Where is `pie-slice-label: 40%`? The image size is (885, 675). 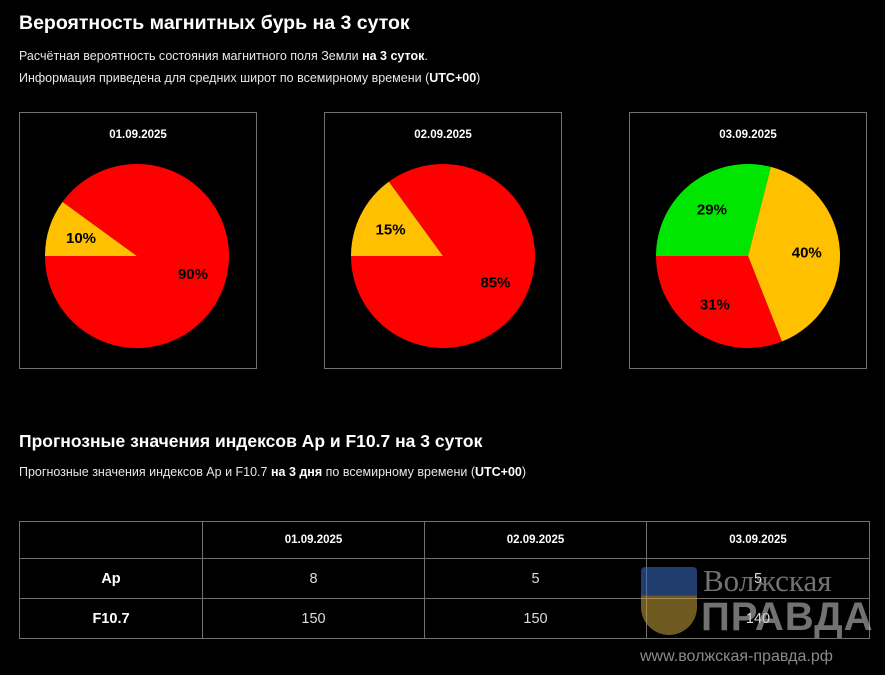
pie-slice-label: 40% is located at coordinates (807, 252).